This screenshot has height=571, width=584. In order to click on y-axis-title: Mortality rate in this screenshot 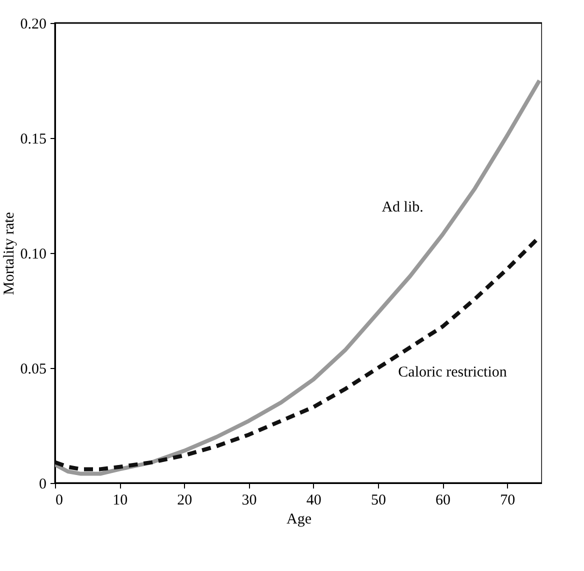, I will do `click(9, 253)`.